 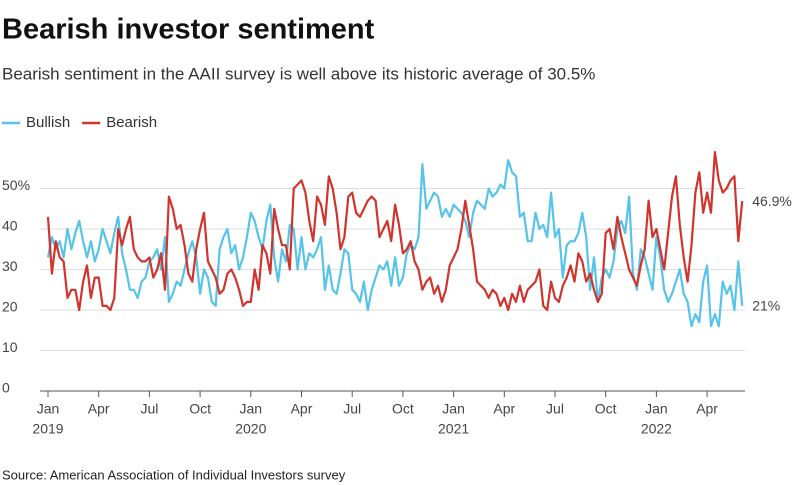 What do you see at coordinates (453, 429) in the screenshot?
I see `x-year-label: 2021` at bounding box center [453, 429].